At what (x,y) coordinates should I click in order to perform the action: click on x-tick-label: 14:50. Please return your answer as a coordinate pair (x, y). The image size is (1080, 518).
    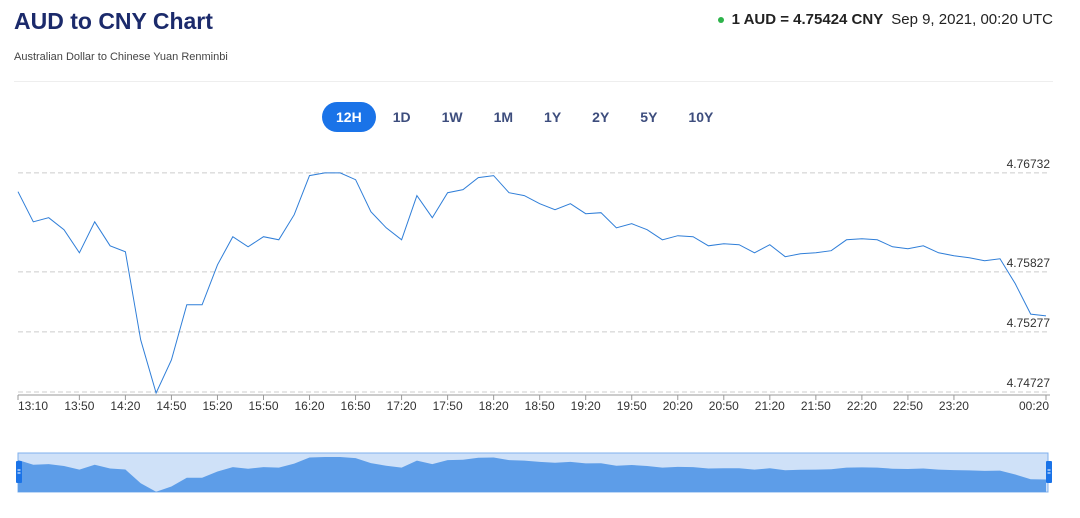
    Looking at the image, I should click on (171, 406).